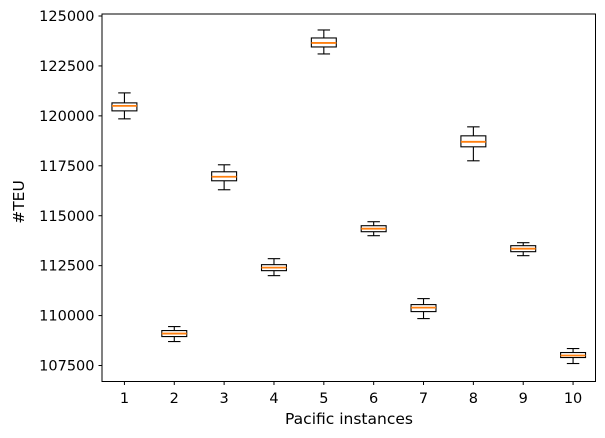 Image resolution: width=605 pixels, height=438 pixels. I want to click on x-tick-label: 10, so click(573, 399).